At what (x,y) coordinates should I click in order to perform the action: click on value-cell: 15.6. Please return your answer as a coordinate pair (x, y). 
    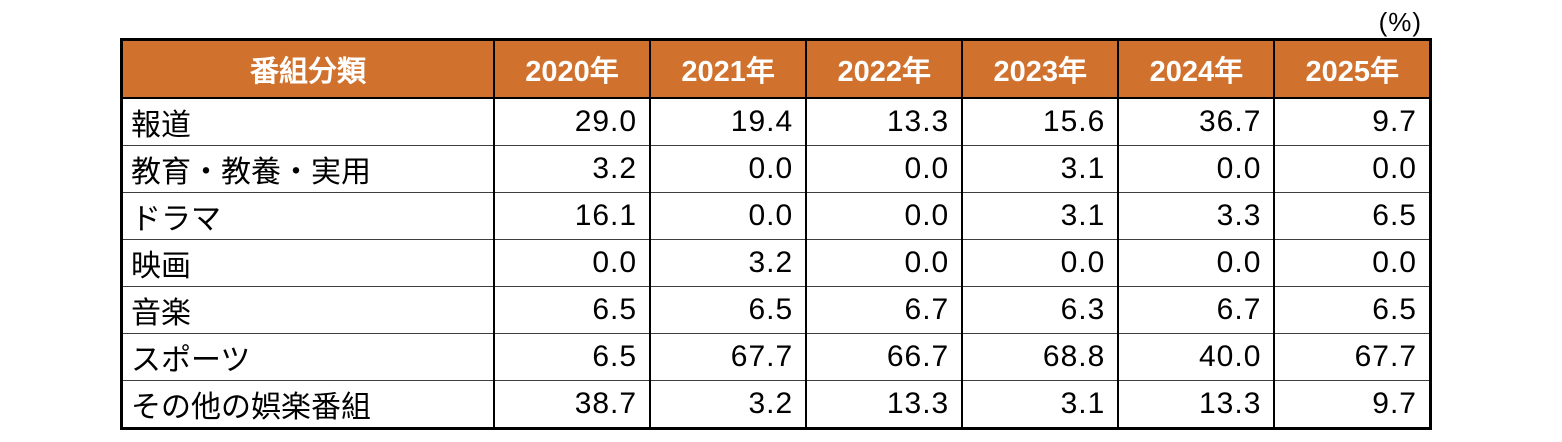
    Looking at the image, I should click on (1040, 121).